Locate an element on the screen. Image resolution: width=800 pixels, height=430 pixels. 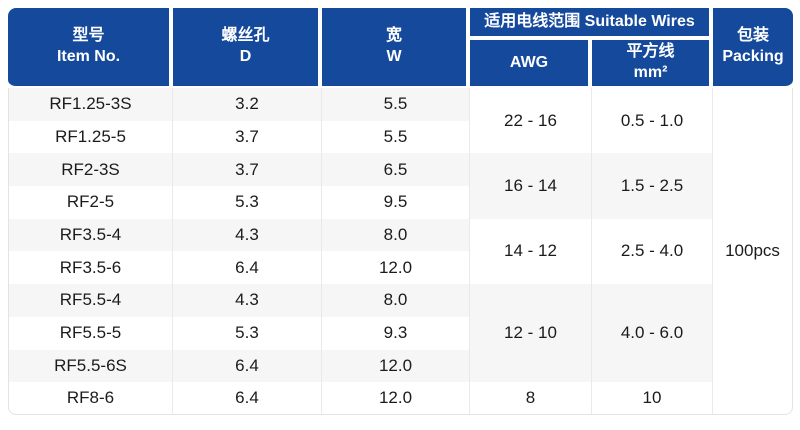
screw-hole-d-cell: 3.2 is located at coordinates (247, 104).